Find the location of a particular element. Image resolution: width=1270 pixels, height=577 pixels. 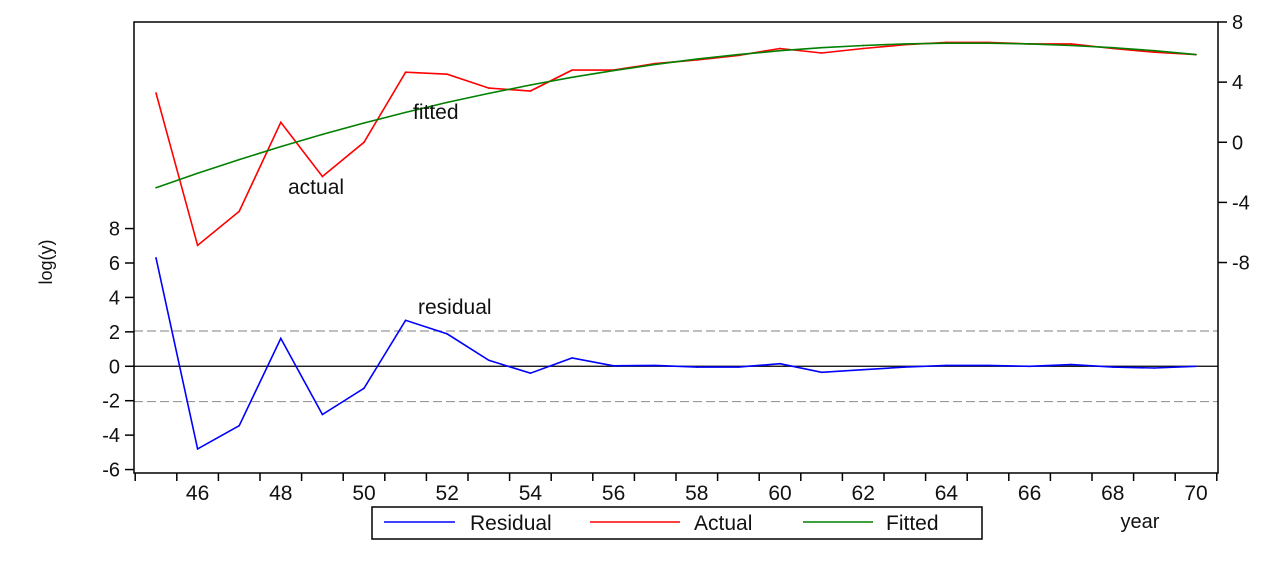

point-residual-1967 is located at coordinates (1071, 364).